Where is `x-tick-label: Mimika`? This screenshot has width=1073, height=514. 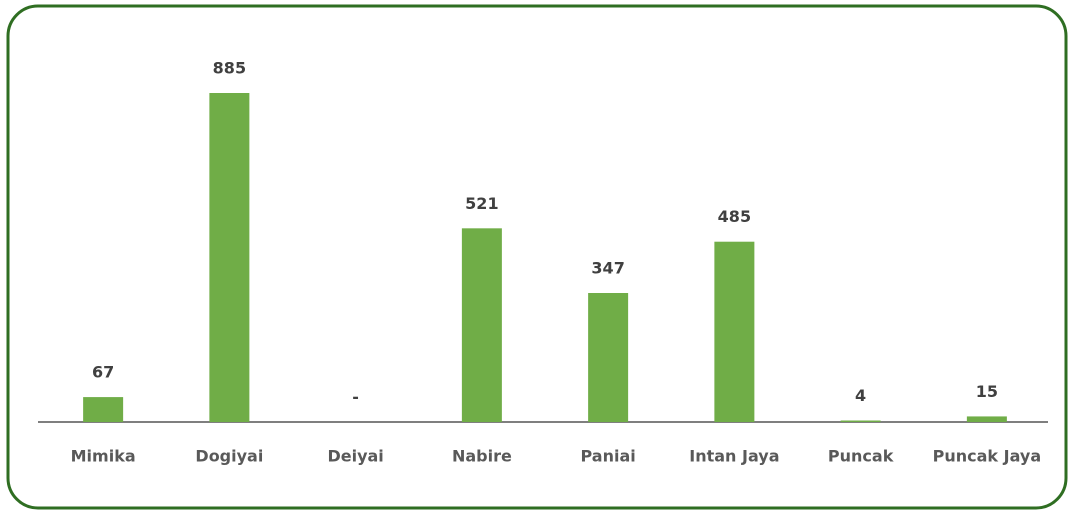 x-tick-label: Mimika is located at coordinates (103, 456).